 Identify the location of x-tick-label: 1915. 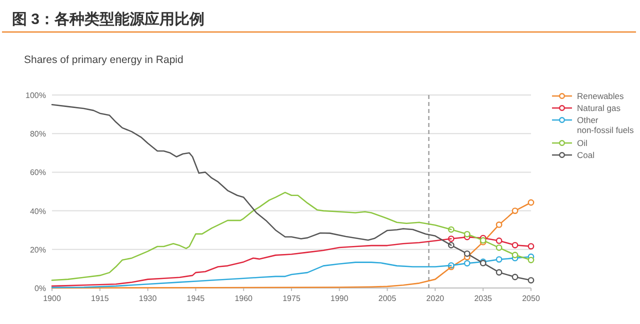
(100, 298).